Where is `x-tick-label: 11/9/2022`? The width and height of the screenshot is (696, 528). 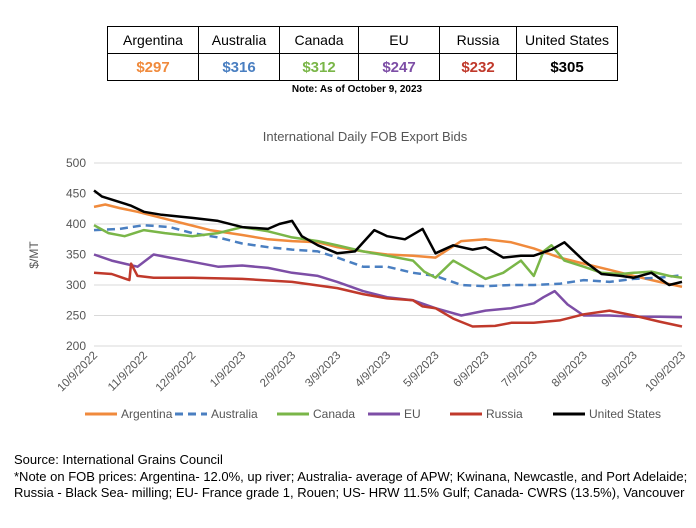
x-tick-label: 11/9/2022 is located at coordinates (128, 372).